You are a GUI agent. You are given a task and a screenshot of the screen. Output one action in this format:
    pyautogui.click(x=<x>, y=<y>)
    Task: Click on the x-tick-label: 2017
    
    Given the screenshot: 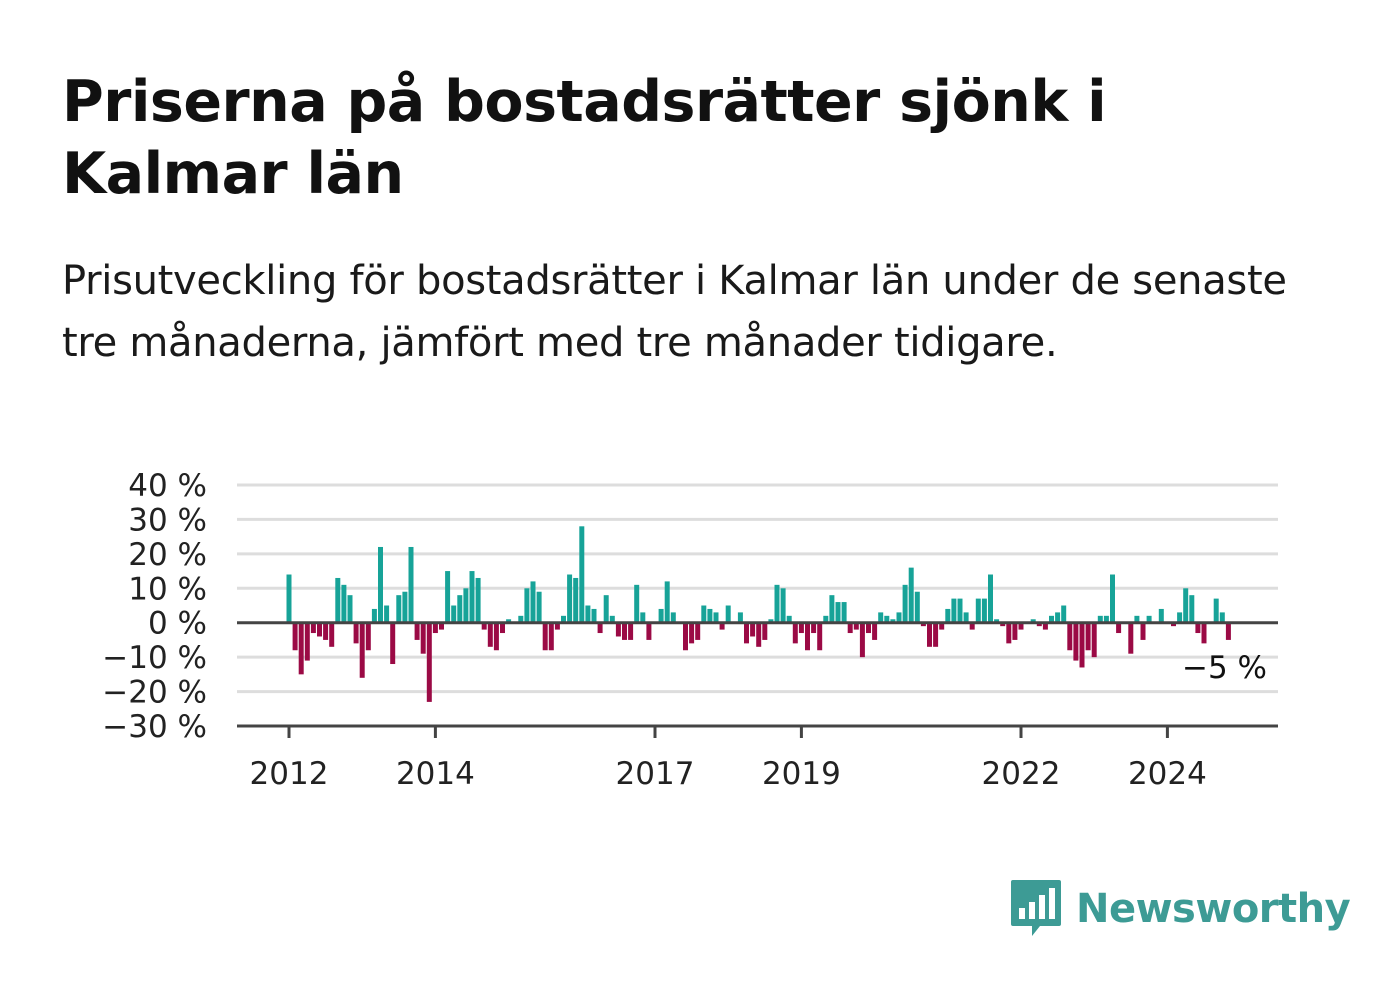 What is the action you would take?
    pyautogui.click(x=655, y=774)
    